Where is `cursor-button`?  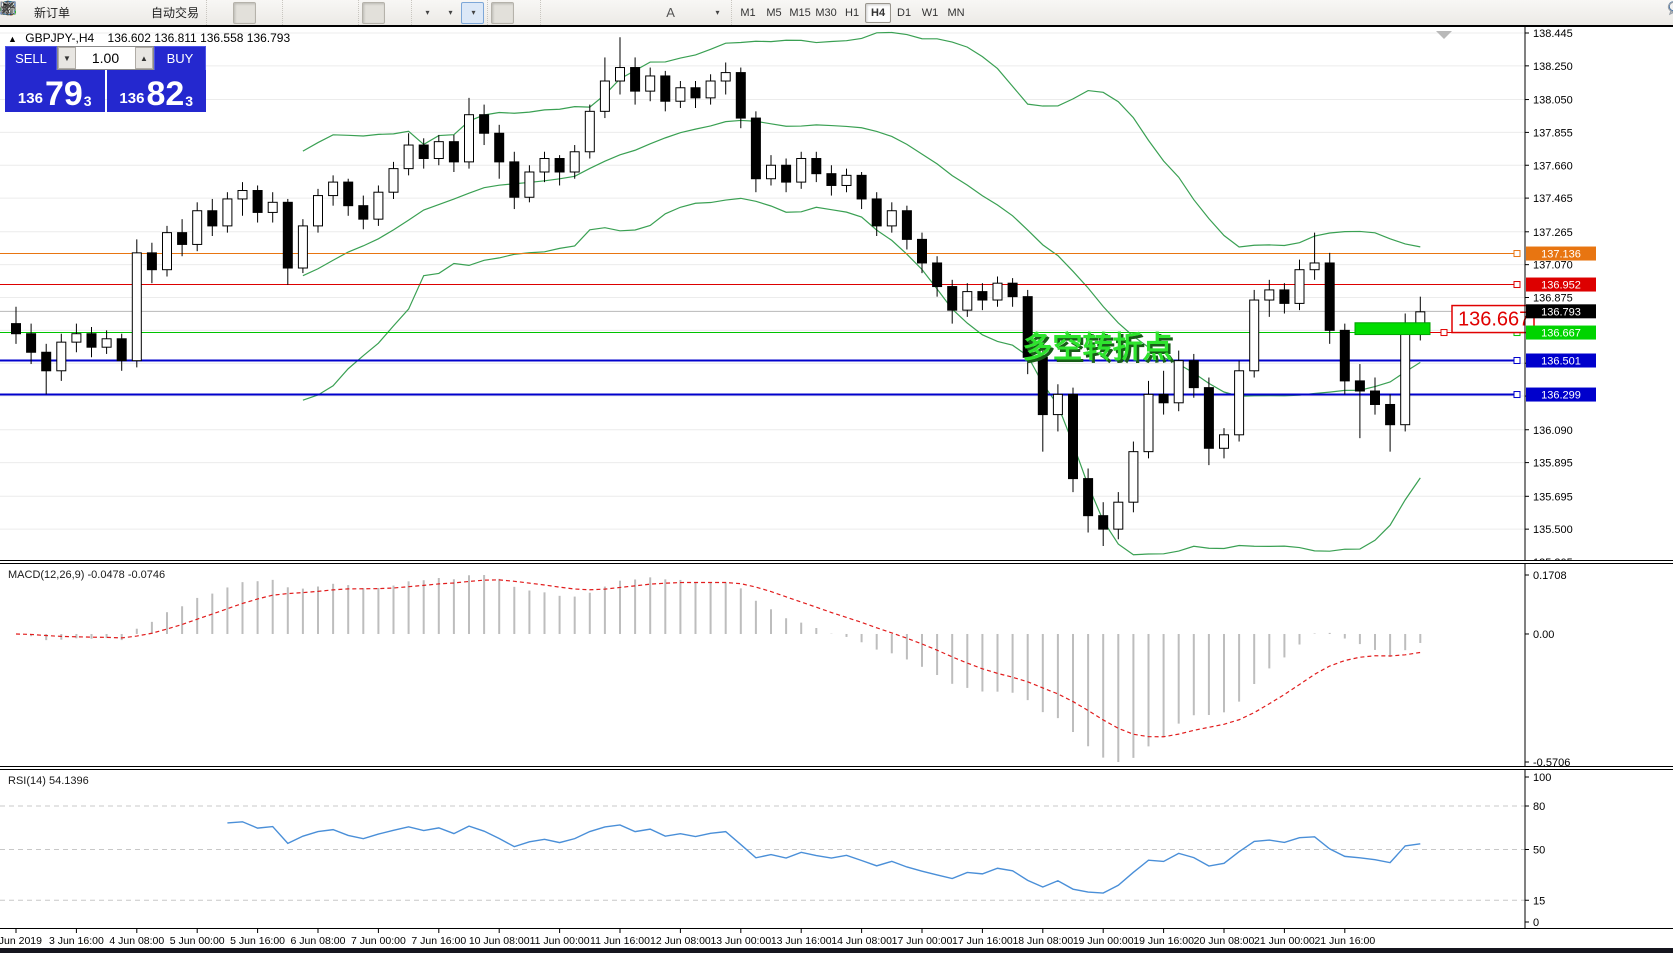 cursor-button is located at coordinates (258, 12).